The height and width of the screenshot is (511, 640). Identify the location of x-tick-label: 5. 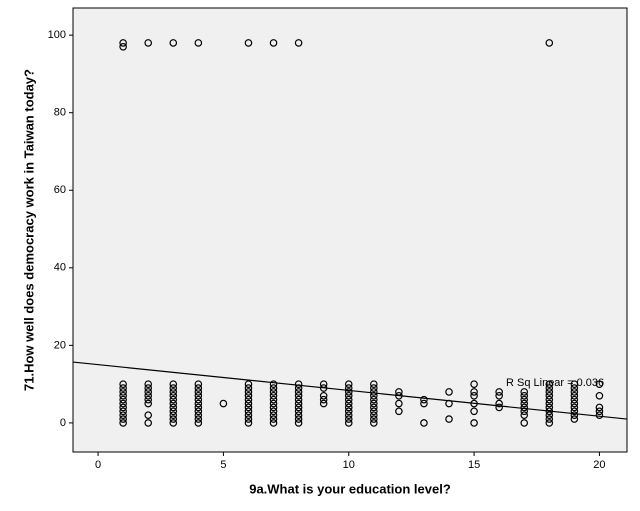
(223, 465).